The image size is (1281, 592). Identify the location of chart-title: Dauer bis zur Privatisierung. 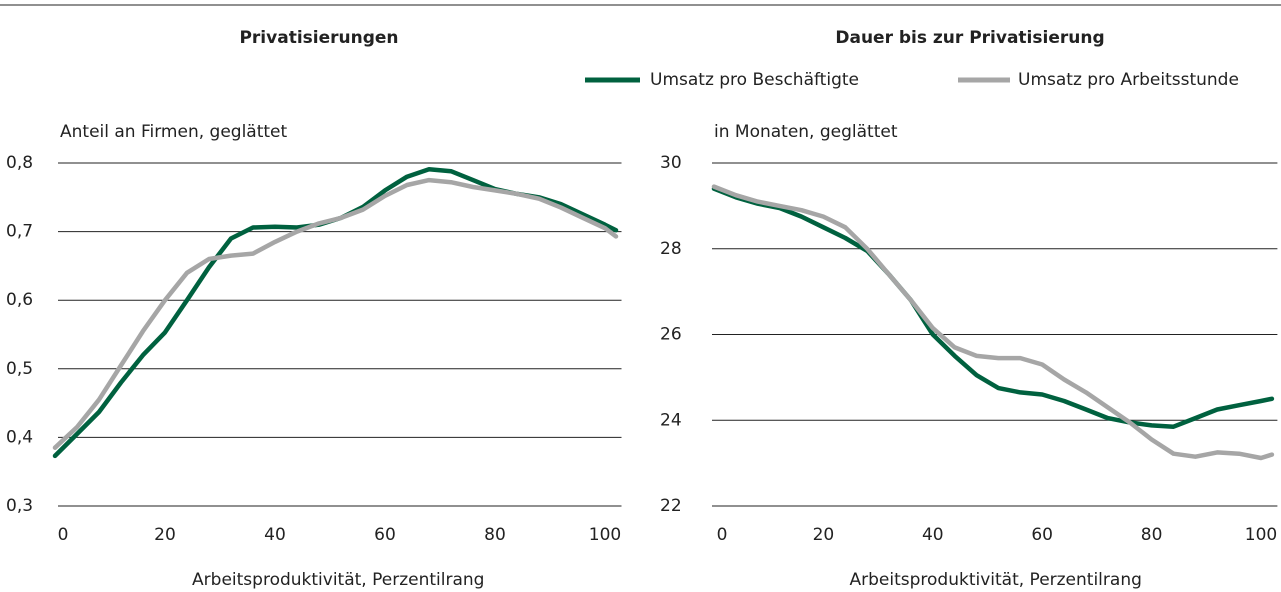
(969, 38).